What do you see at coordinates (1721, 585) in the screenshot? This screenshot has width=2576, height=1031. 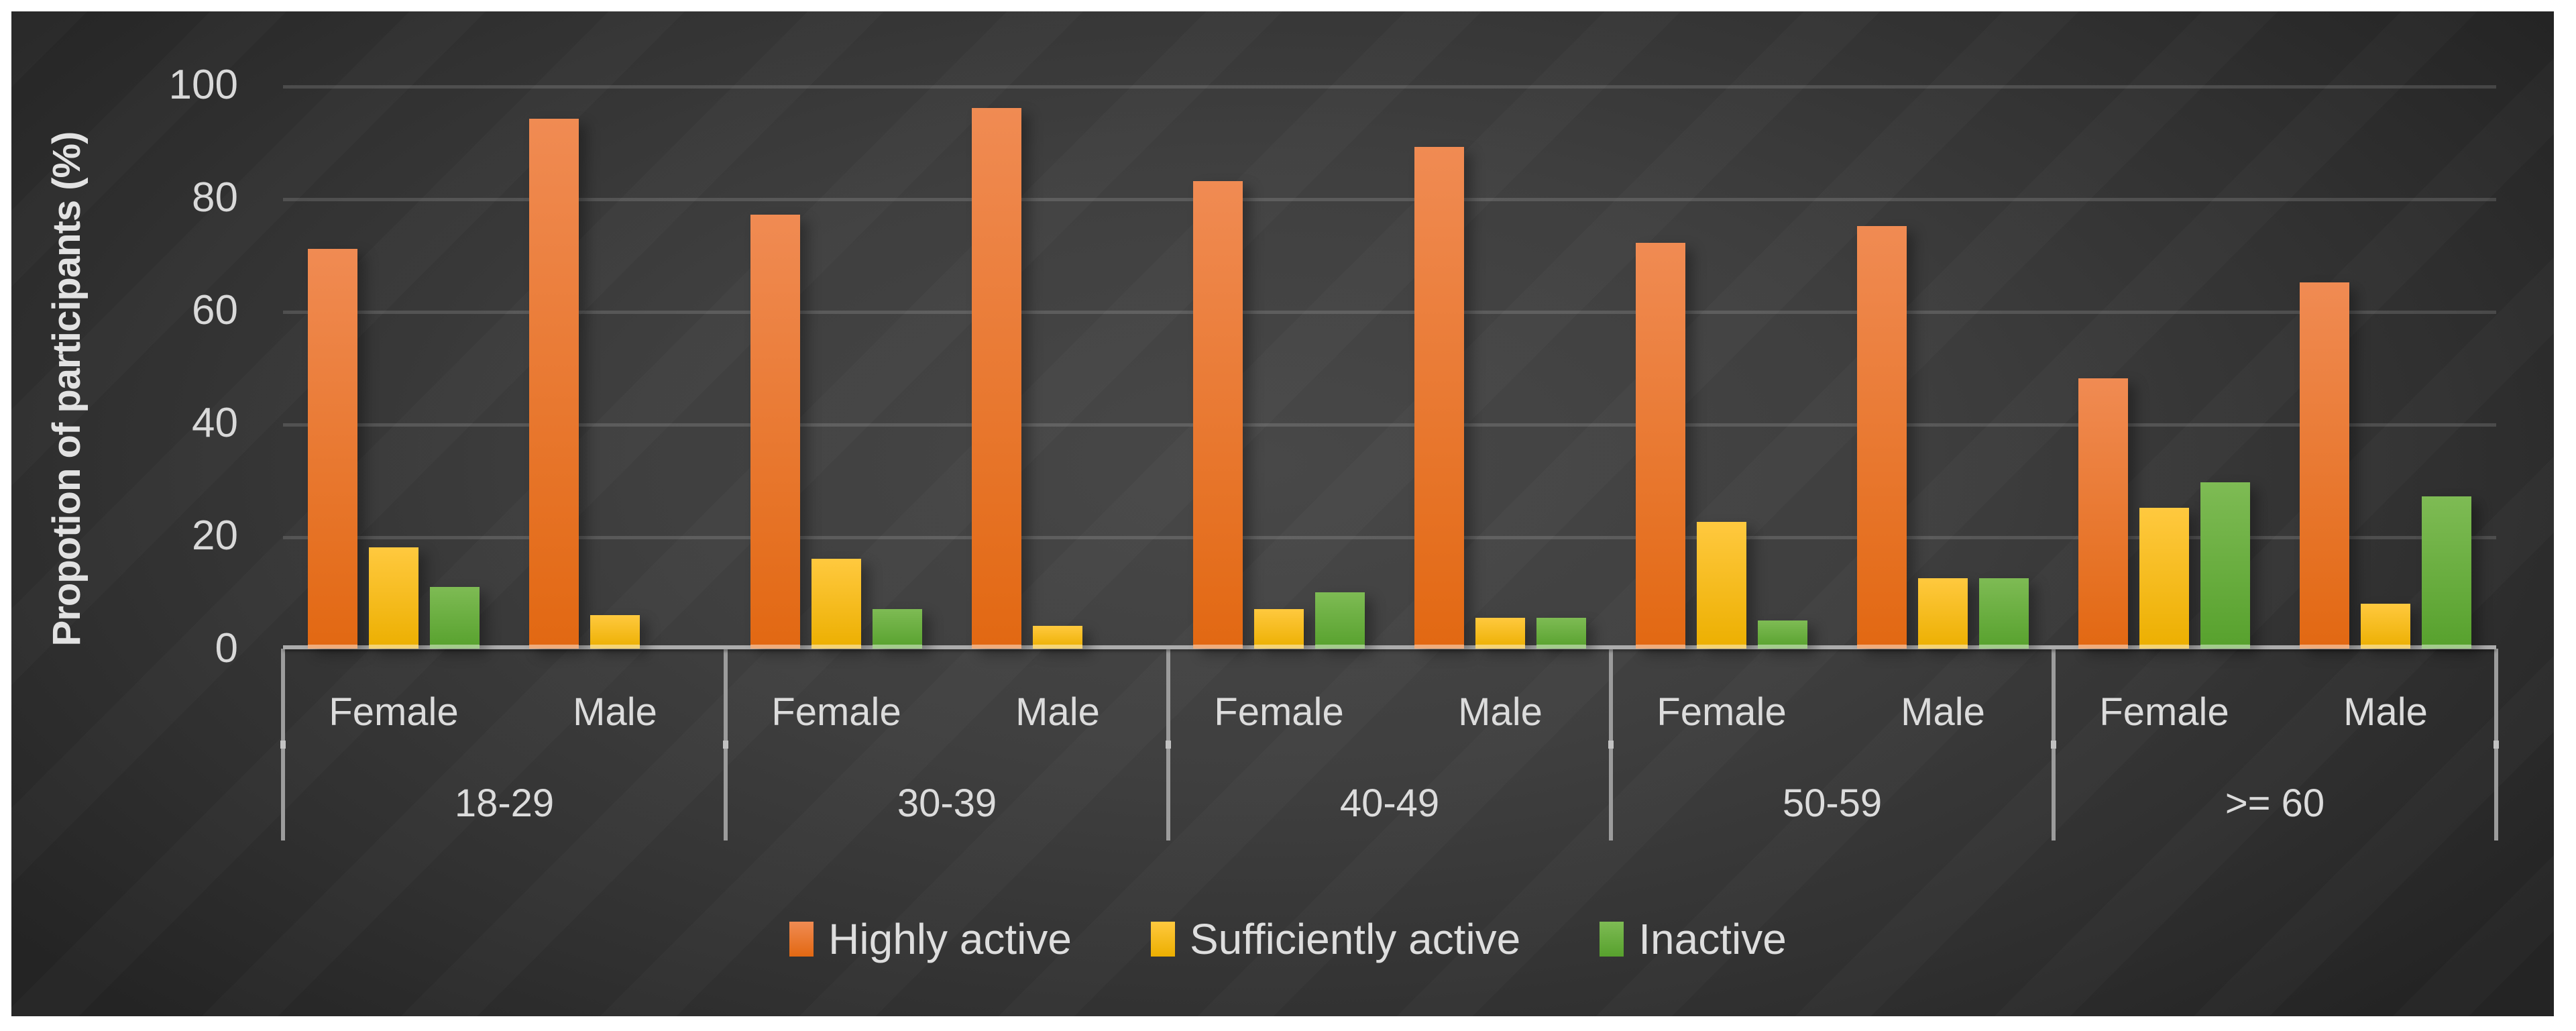 I see `bar-5059-female-sufficiently-active` at bounding box center [1721, 585].